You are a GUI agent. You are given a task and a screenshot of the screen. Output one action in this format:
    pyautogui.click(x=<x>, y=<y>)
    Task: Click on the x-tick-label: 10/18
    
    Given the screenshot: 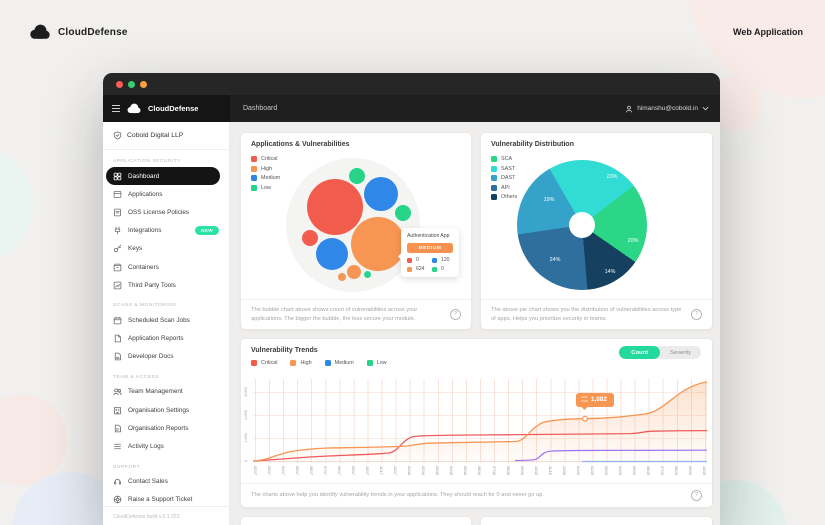 What is the action you would take?
    pyautogui.click(x=535, y=470)
    